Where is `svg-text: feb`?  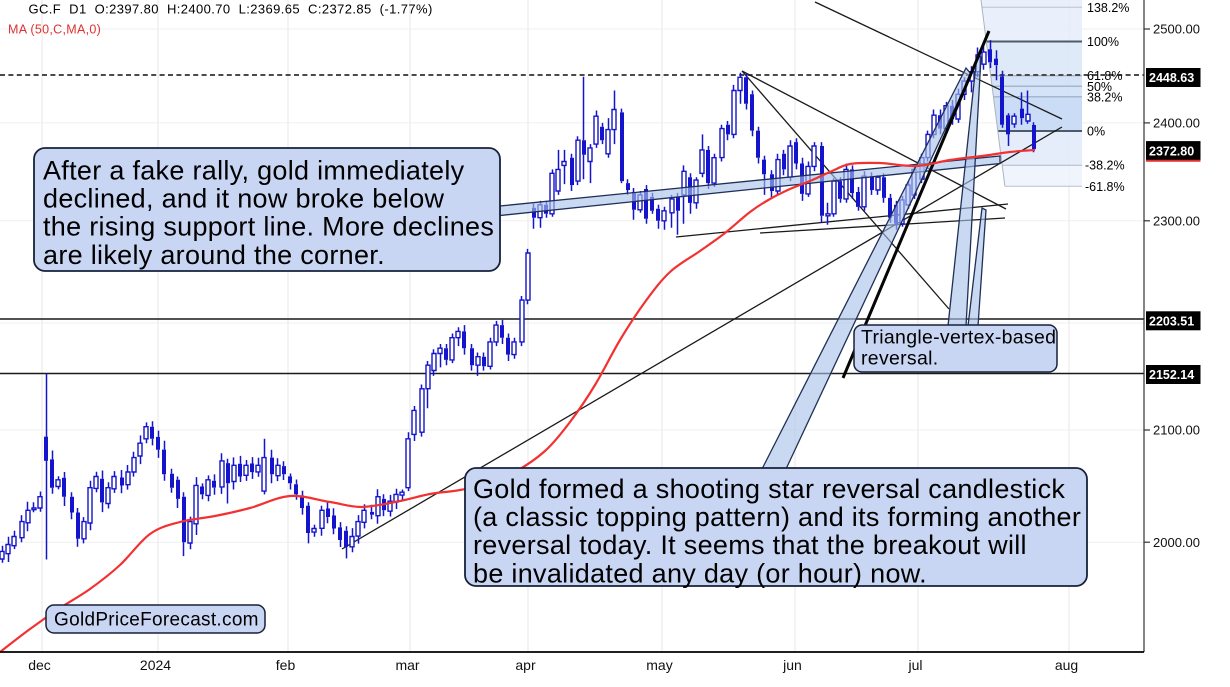
svg-text: feb is located at coordinates (286, 665).